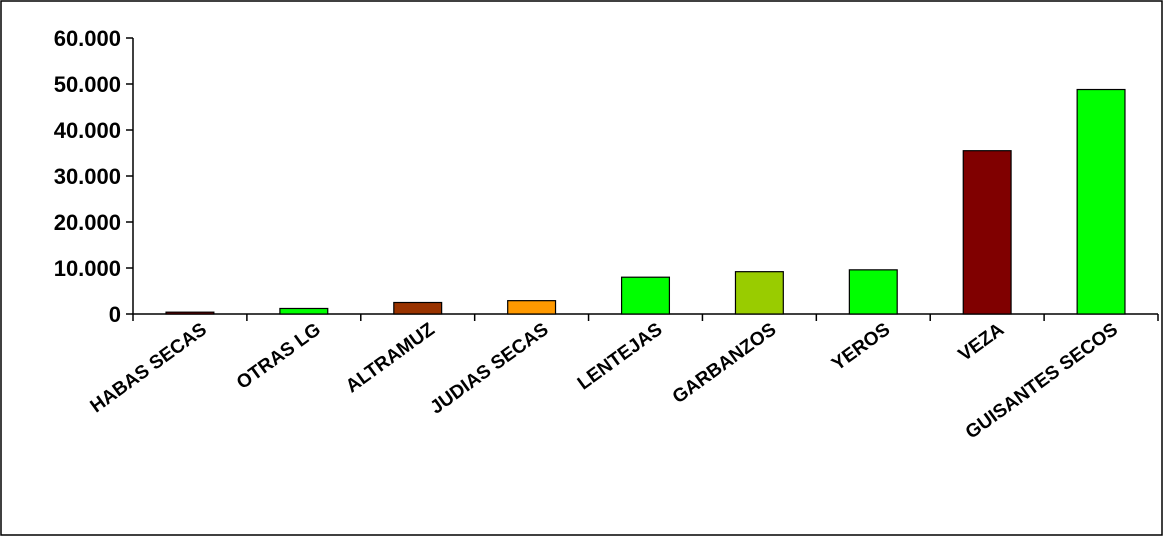  I want to click on bar-lentejas, so click(646, 295).